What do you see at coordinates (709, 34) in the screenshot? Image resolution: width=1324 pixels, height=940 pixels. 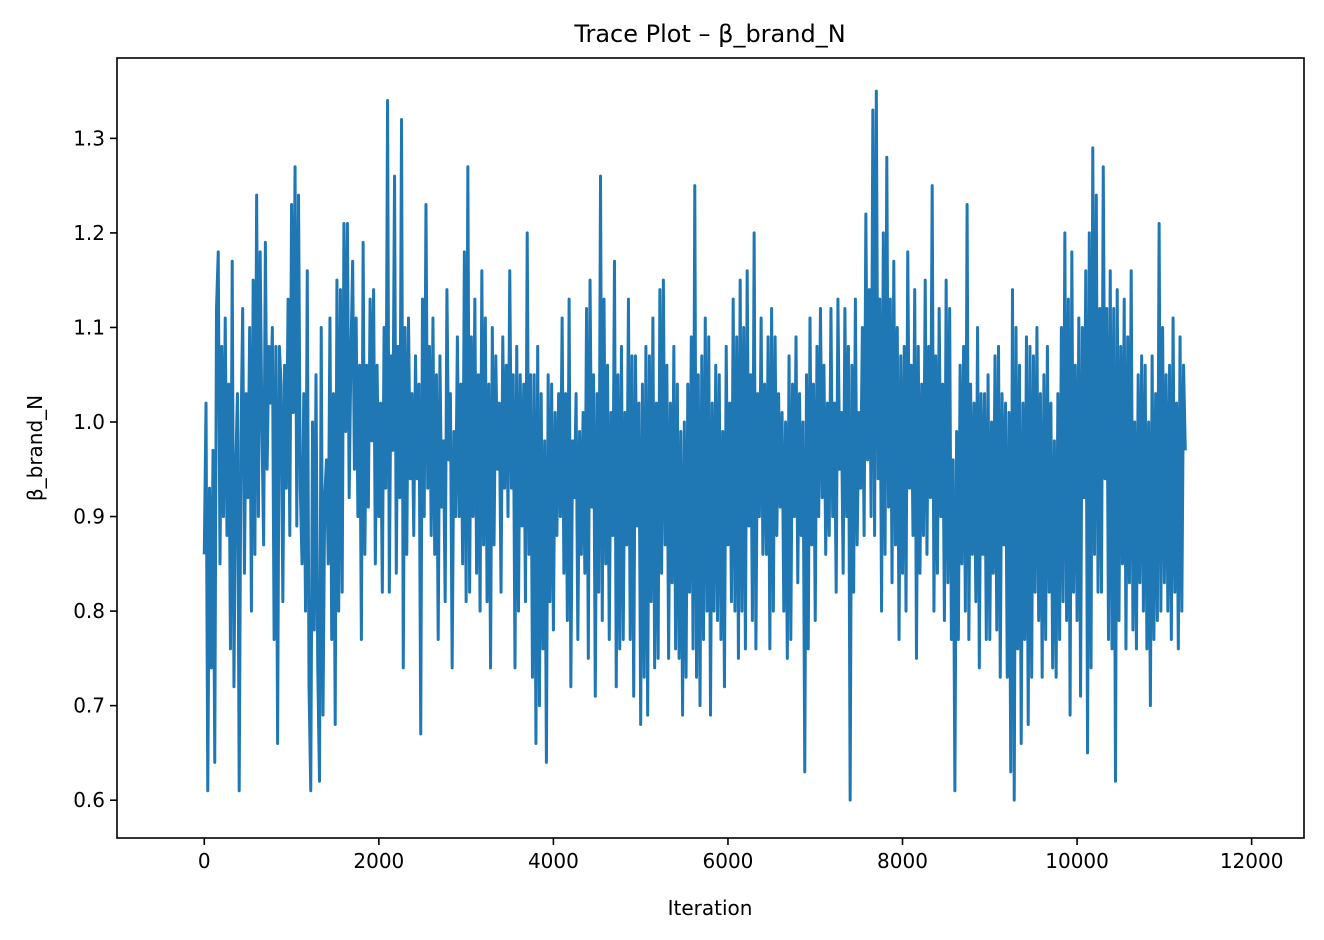 I see `chart-title: Trace Plot – β_brand_N` at bounding box center [709, 34].